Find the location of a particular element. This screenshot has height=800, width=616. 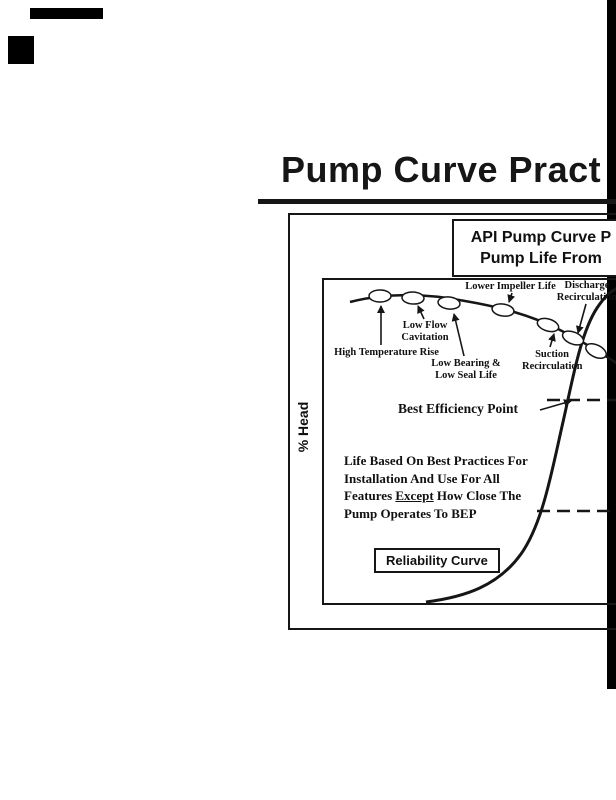

page-title: Pump Curve Pract is located at coordinates (441, 169).